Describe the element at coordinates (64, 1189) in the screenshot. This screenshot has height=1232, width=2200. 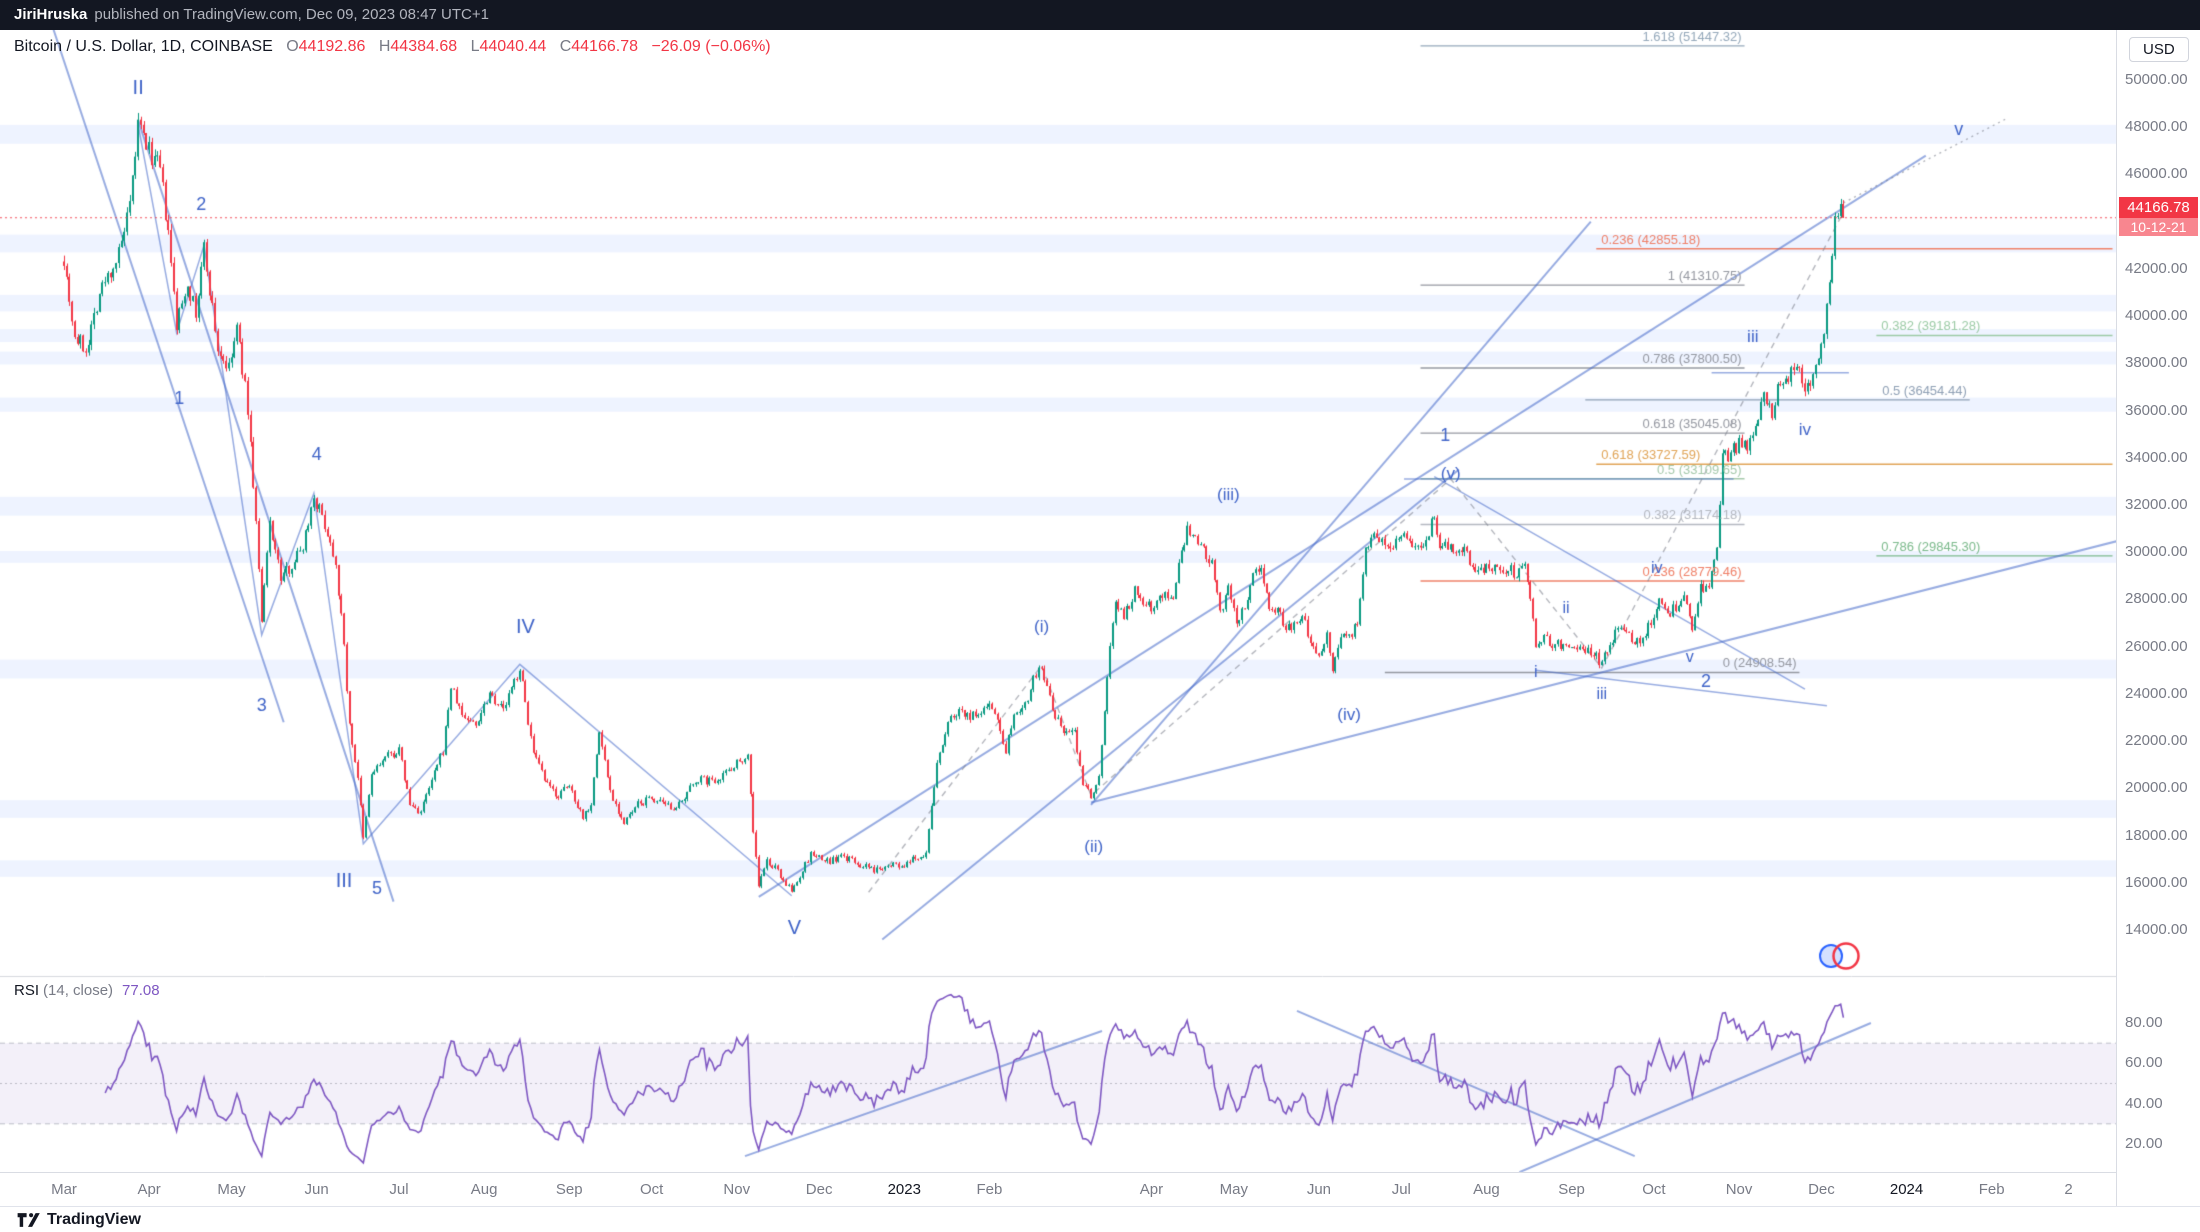
I see `time-tick-label: Mar` at that location.